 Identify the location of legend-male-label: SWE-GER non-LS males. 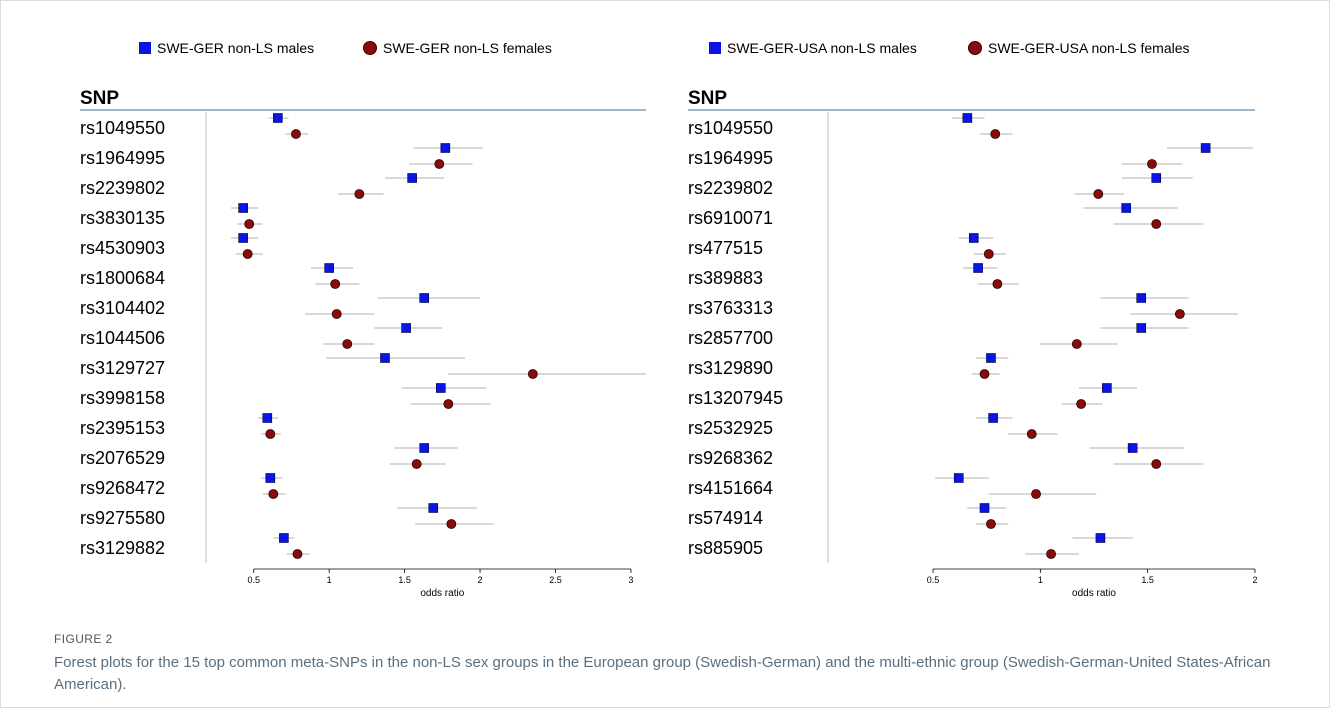
(235, 48).